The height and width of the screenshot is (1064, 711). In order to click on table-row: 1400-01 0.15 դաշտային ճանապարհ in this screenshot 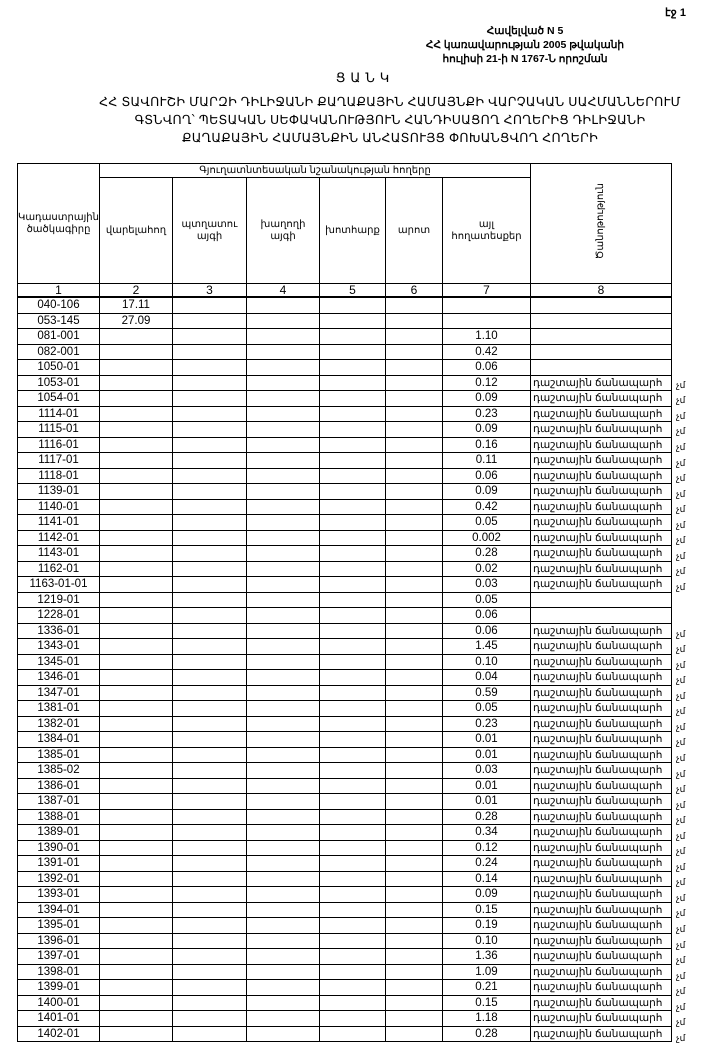, I will do `click(344, 1002)`.